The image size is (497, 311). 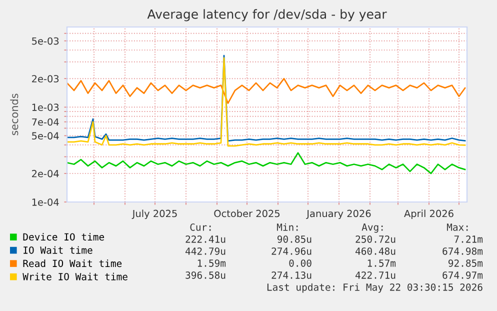 What do you see at coordinates (292, 251) in the screenshot?
I see `text: 274.96u` at bounding box center [292, 251].